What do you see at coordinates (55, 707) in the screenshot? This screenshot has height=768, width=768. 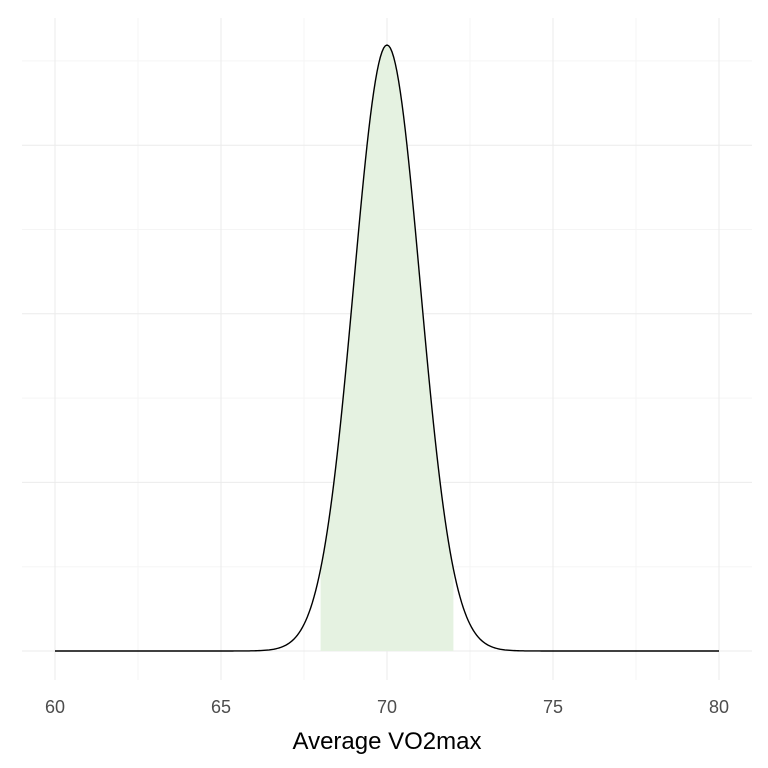 I see `x-tick-label: 60` at bounding box center [55, 707].